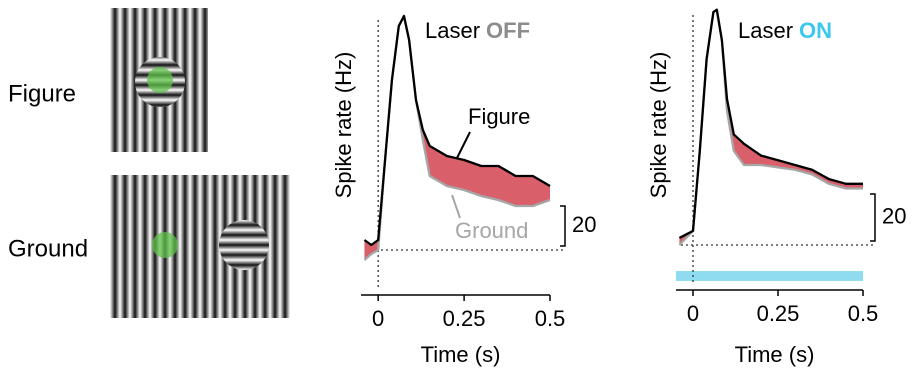 The image size is (914, 377). I want to click on chart-title: Laser OFF, so click(477, 30).